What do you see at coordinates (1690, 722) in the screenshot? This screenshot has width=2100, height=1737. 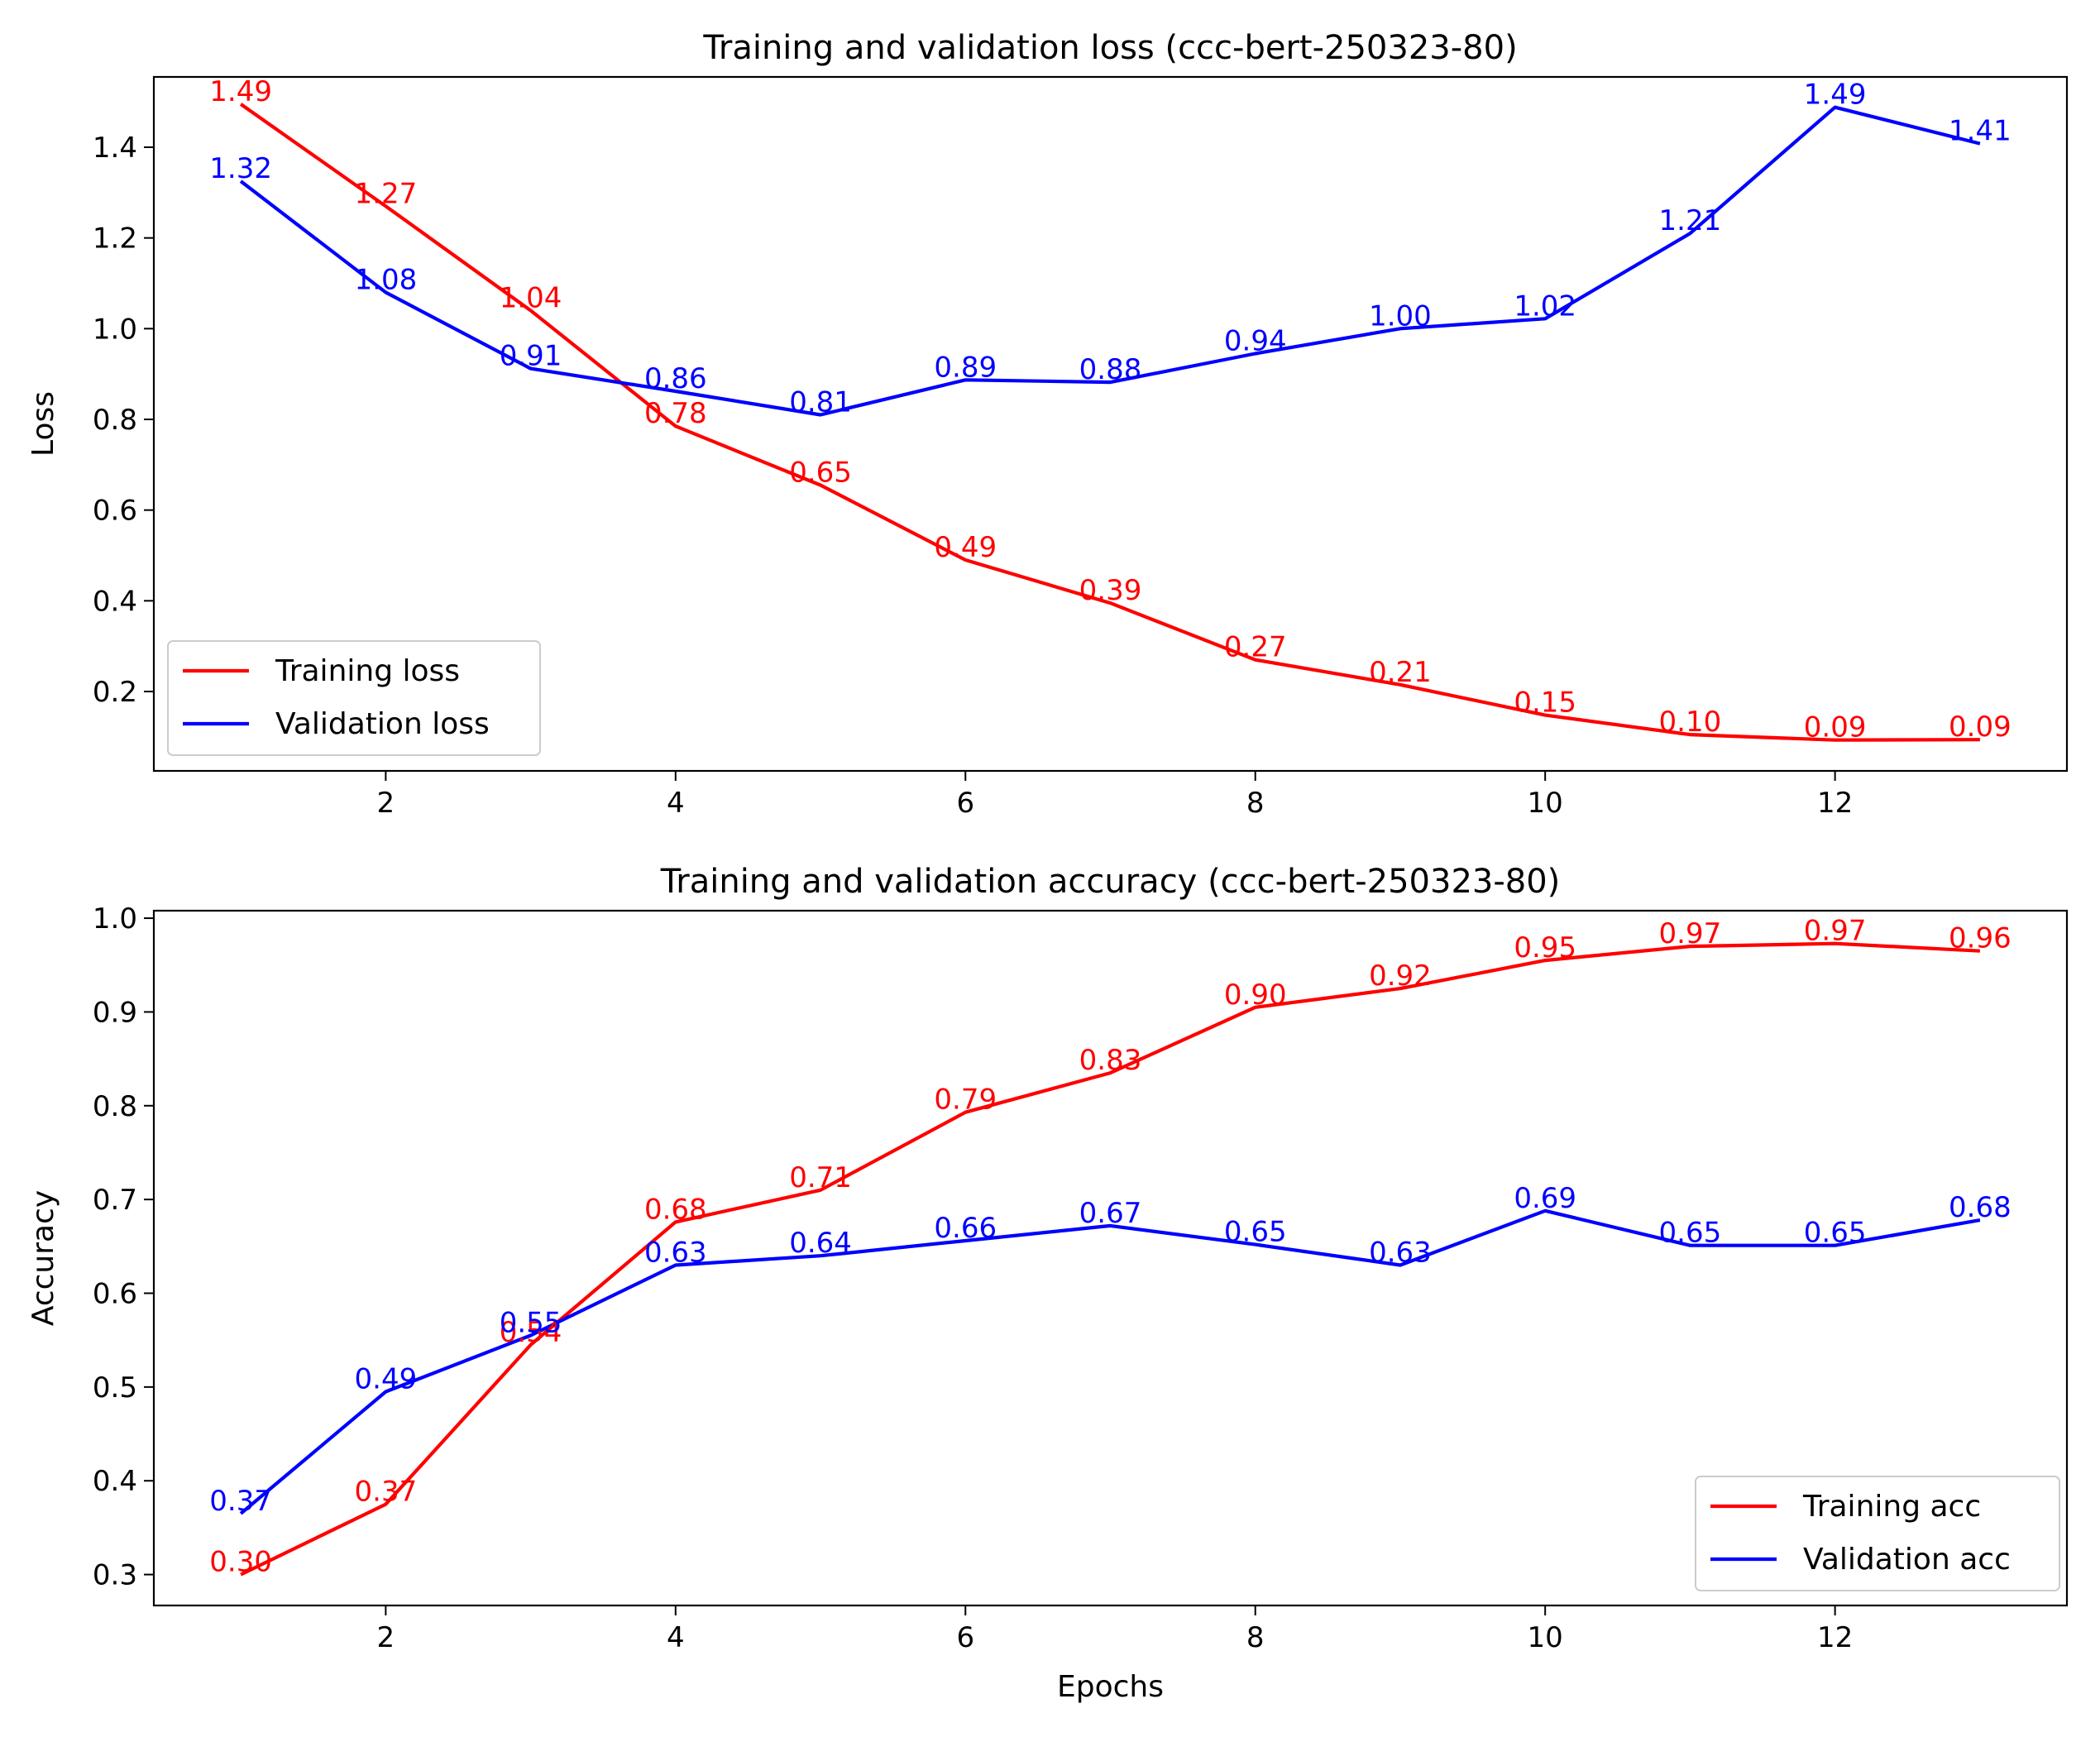 I see `data-label: 0.10` at bounding box center [1690, 722].